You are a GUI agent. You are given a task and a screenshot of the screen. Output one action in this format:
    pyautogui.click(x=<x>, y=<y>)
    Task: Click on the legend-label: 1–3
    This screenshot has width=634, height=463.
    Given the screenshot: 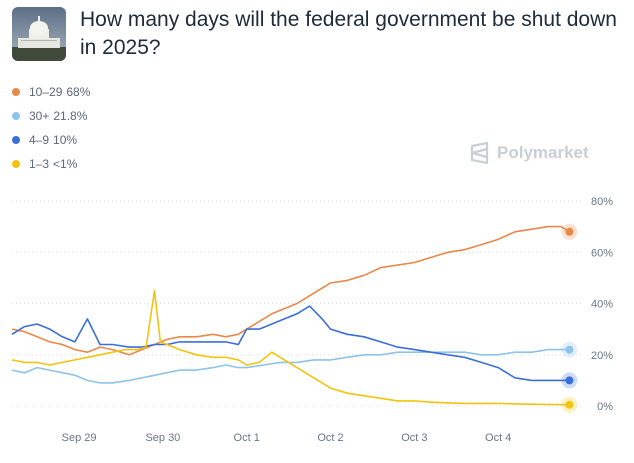 What is the action you would take?
    pyautogui.click(x=39, y=164)
    